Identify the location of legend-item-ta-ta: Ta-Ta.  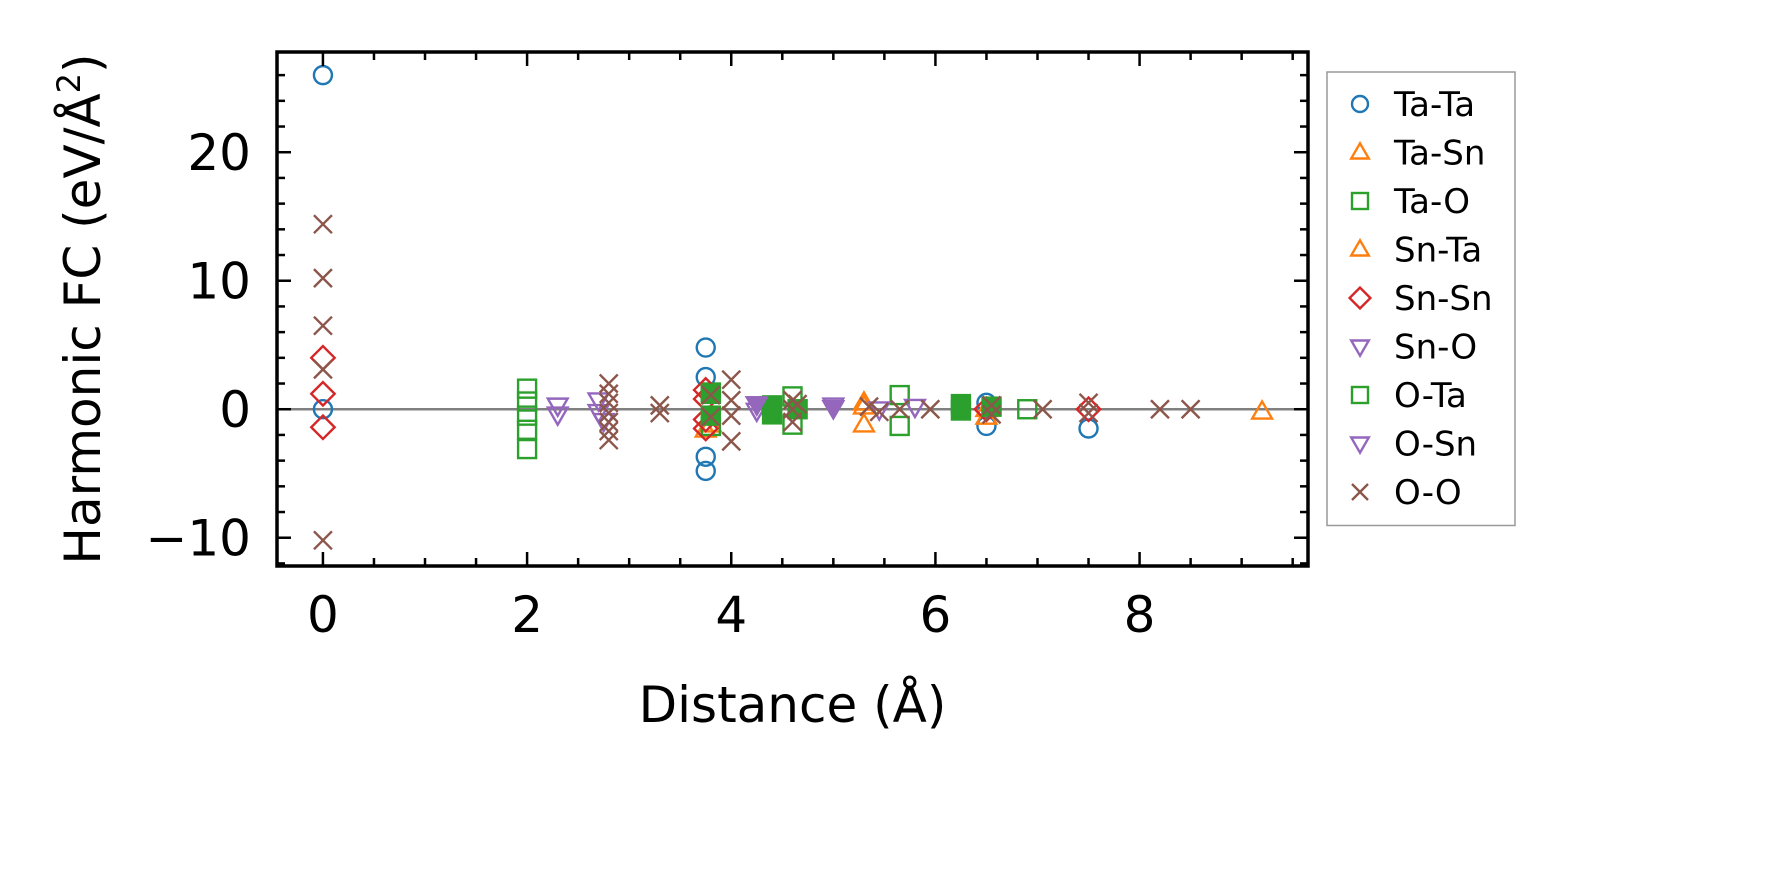
(1412, 105).